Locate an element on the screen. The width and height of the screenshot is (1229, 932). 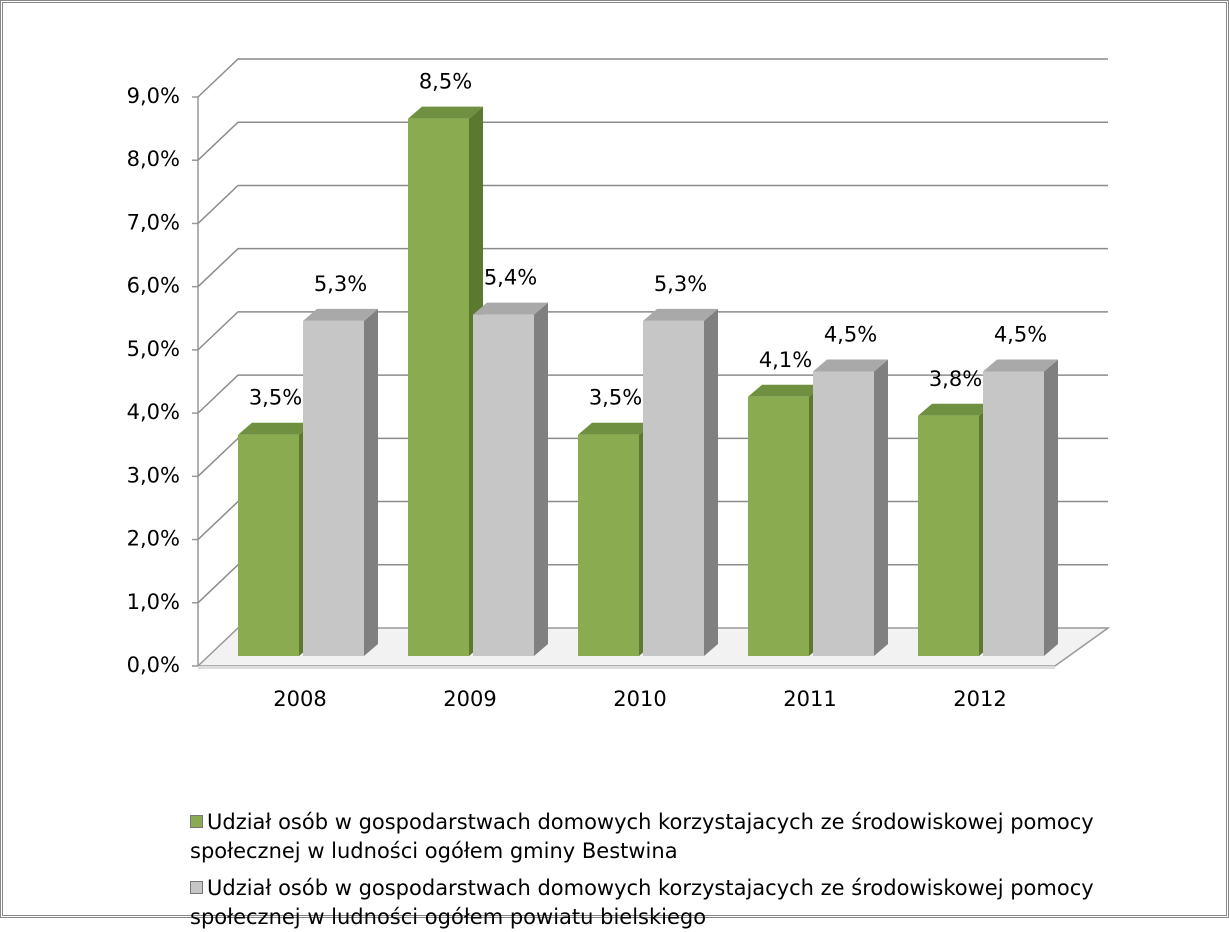
x-tick-label: 2009 is located at coordinates (469, 699).